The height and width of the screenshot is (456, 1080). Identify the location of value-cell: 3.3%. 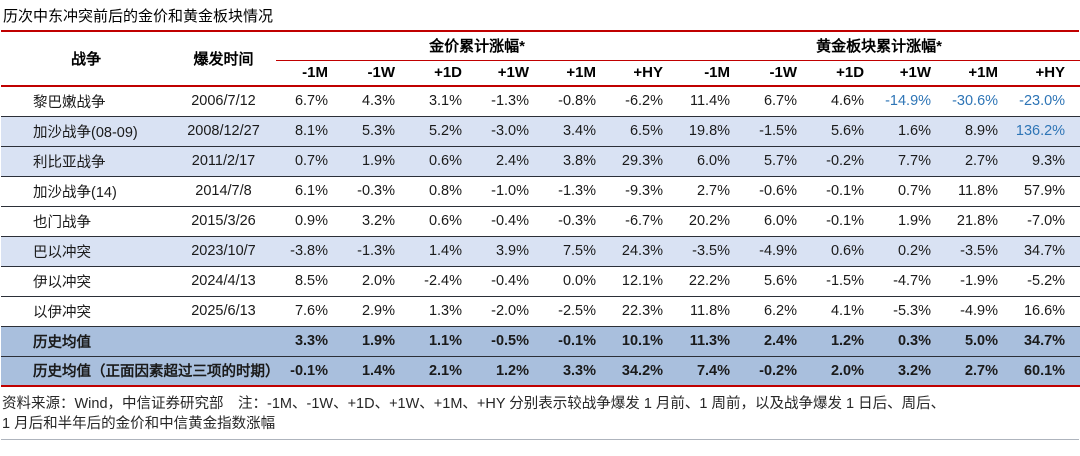
(577, 371).